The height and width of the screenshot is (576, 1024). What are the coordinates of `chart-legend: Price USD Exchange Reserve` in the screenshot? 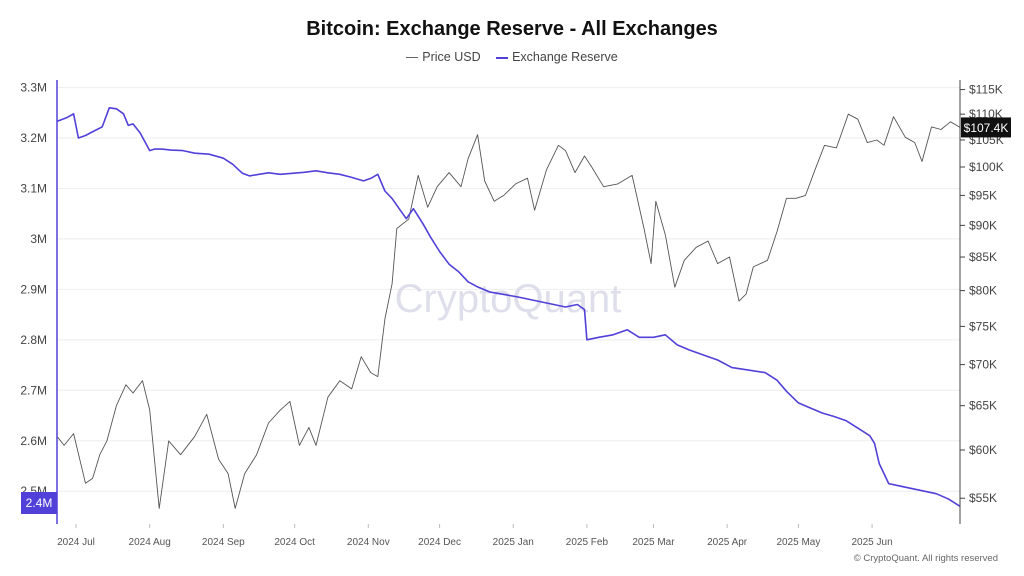 It's located at (512, 57).